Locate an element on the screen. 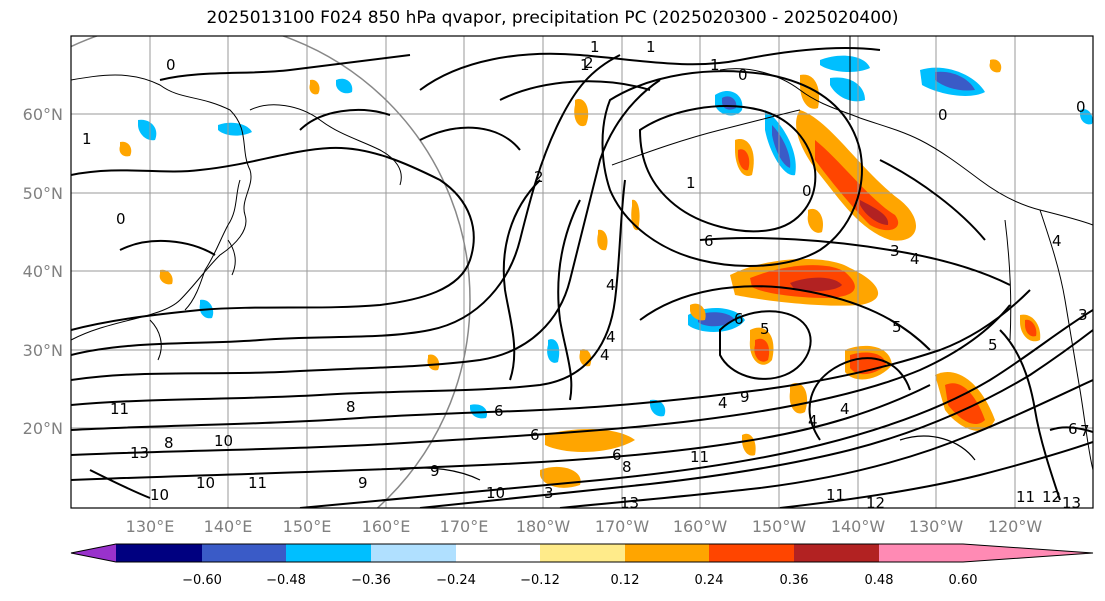 The height and width of the screenshot is (601, 1105). colorbar-outline is located at coordinates (582, 553).